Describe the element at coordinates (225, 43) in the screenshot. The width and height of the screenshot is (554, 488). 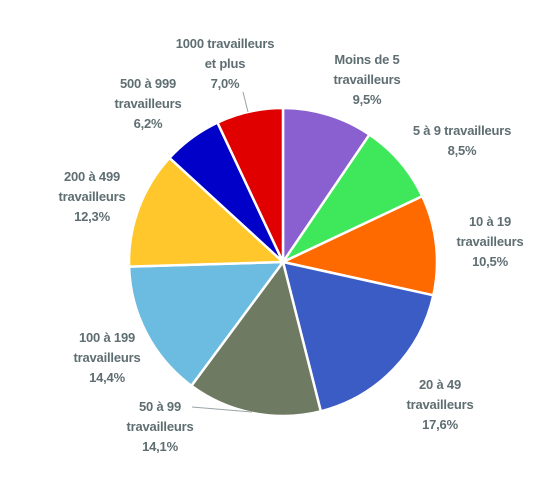
I see `slice-label-line: 1000 travailleurs` at that location.